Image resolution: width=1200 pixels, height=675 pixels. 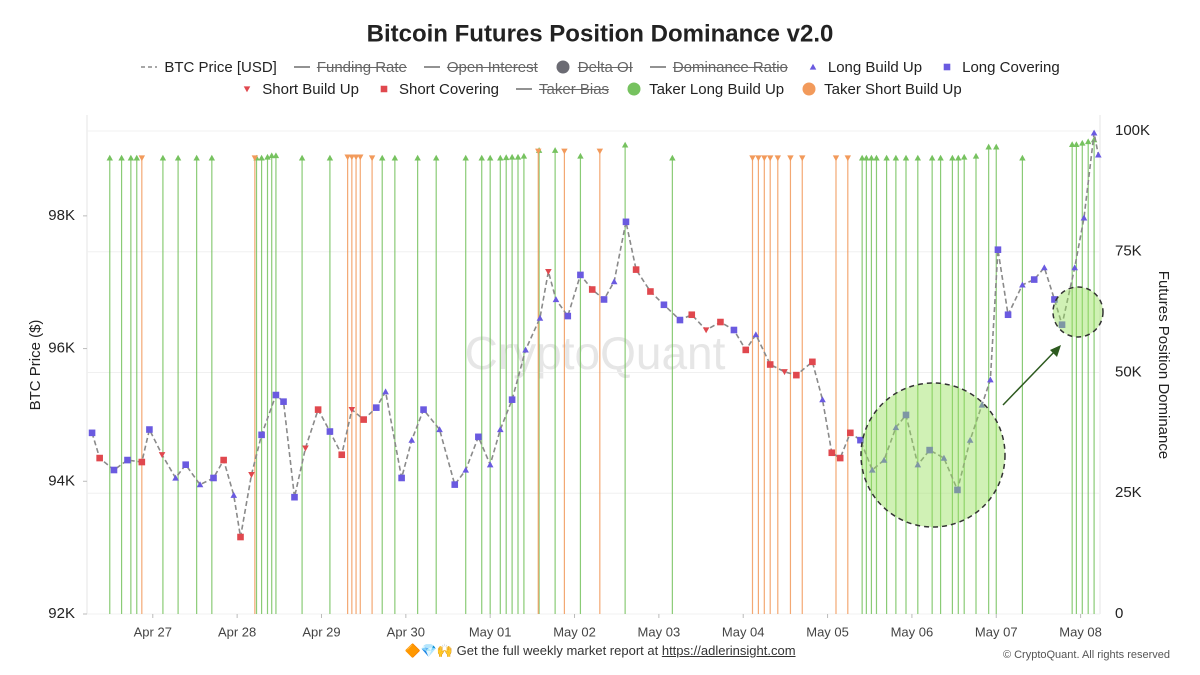 What do you see at coordinates (298, 89) in the screenshot?
I see `legend-item: Short Build Up` at bounding box center [298, 89].